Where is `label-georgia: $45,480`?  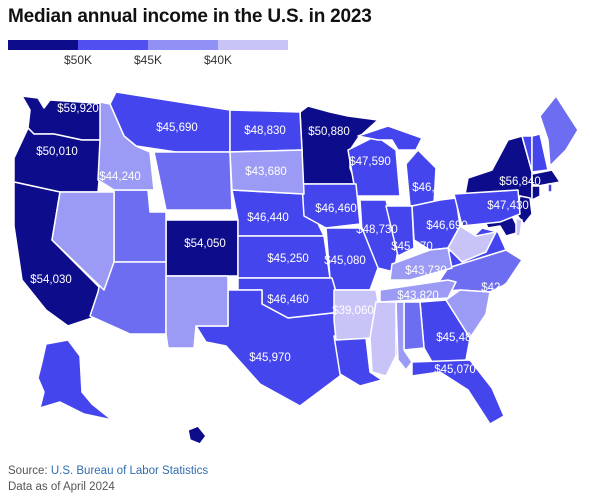 label-georgia: $45,480 is located at coordinates (457, 338).